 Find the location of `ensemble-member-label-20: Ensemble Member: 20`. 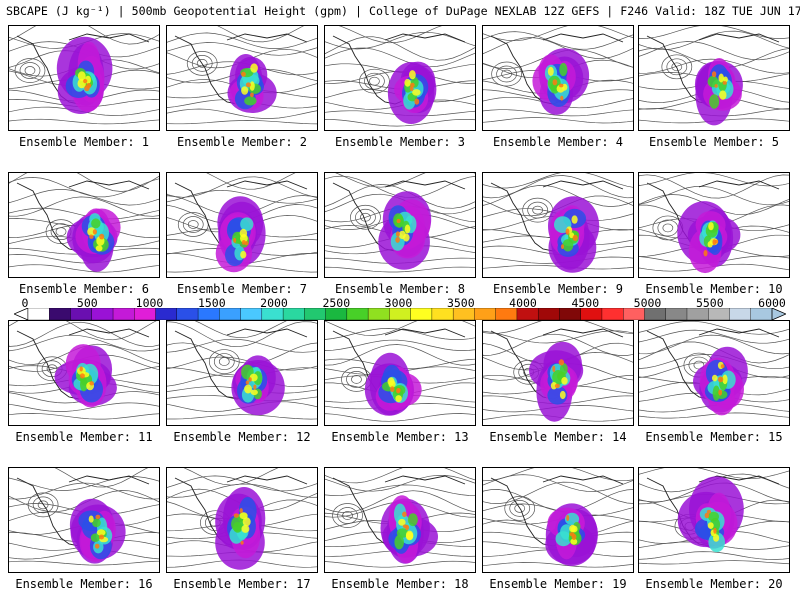

ensemble-member-label-20: Ensemble Member: 20 is located at coordinates (714, 584).